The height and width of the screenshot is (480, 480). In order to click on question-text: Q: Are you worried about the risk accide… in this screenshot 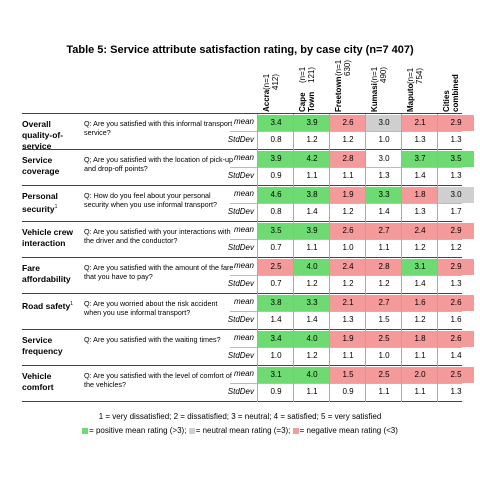, I will do `click(151, 308)`.